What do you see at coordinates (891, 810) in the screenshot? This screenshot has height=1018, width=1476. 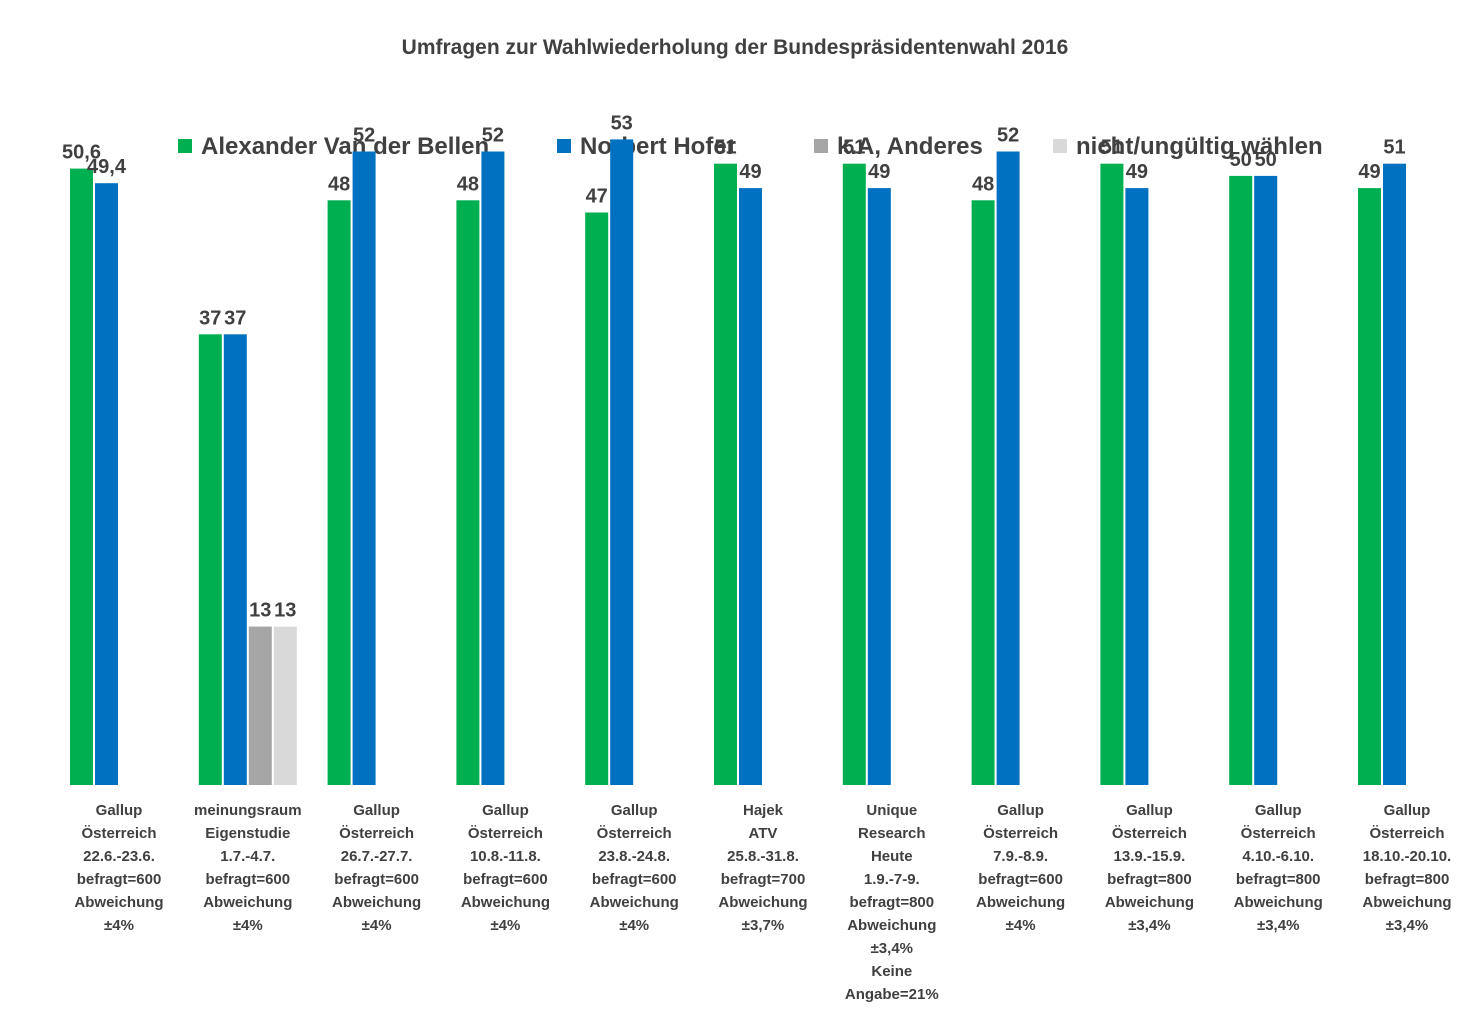 I see `category-label-line: Unique` at bounding box center [891, 810].